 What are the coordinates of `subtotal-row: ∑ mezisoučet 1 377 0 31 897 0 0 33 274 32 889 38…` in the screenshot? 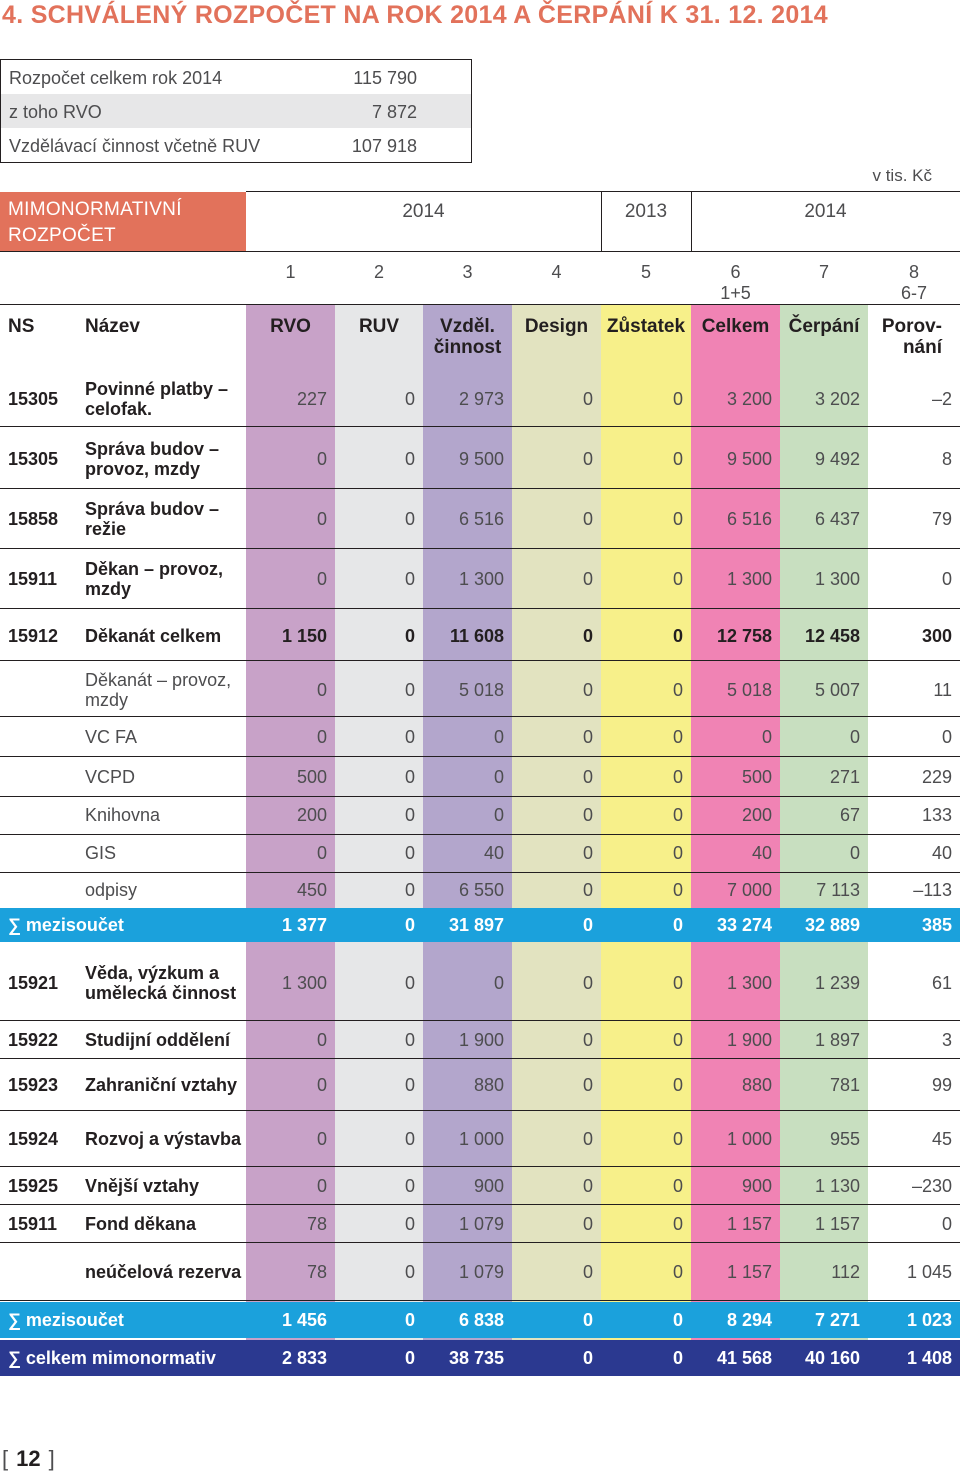 It's located at (480, 925).